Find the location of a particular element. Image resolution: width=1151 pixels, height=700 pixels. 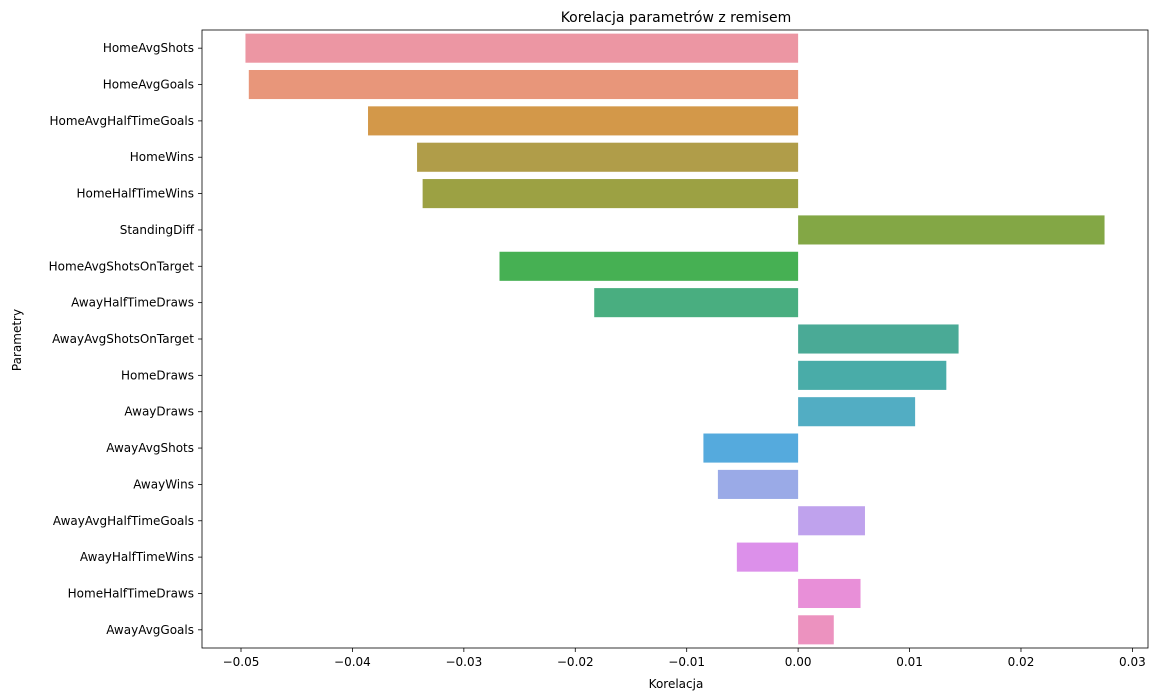

y-tick-label: HomeAvgShots is located at coordinates (148, 48).